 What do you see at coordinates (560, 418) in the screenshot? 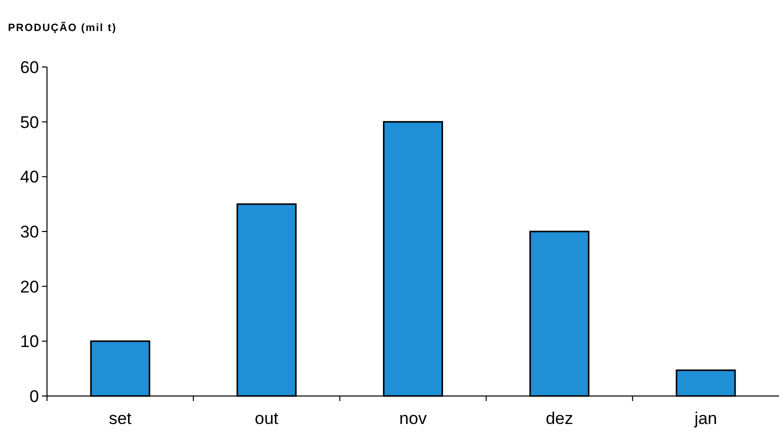
I see `x-tick-label: dez` at bounding box center [560, 418].